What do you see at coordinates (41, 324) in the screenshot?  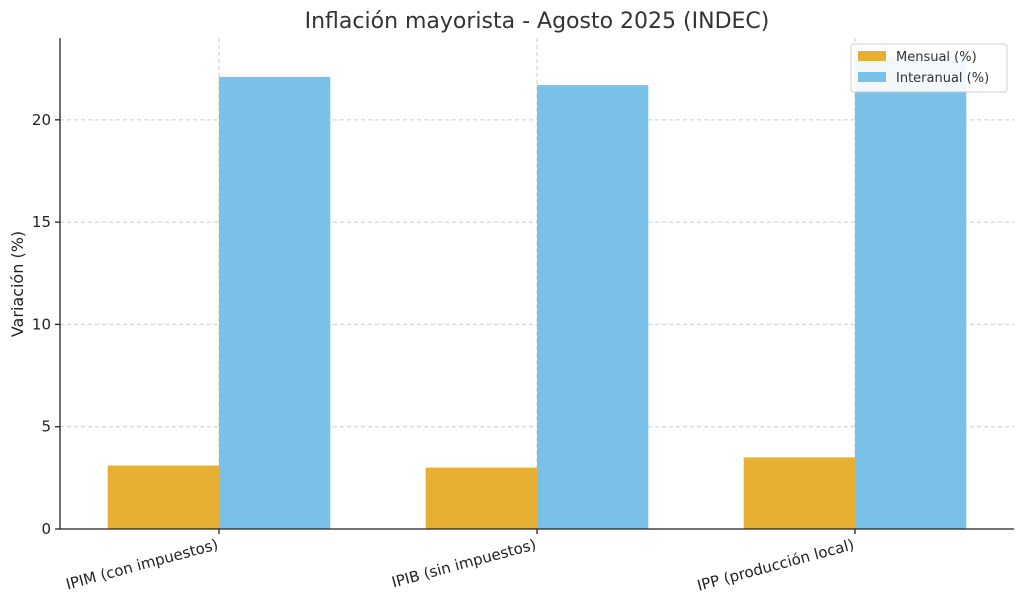 I see `y-tick-label: 10` at bounding box center [41, 324].